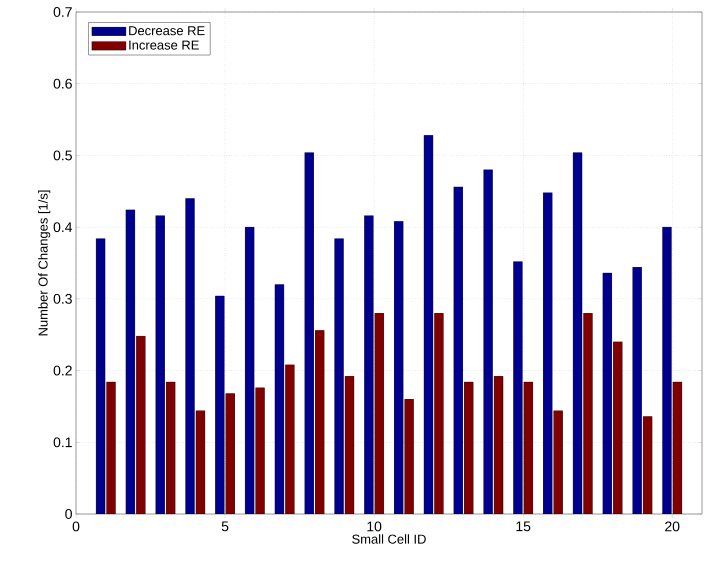  Describe the element at coordinates (76, 526) in the screenshot. I see `x-tick-label: 0` at that location.